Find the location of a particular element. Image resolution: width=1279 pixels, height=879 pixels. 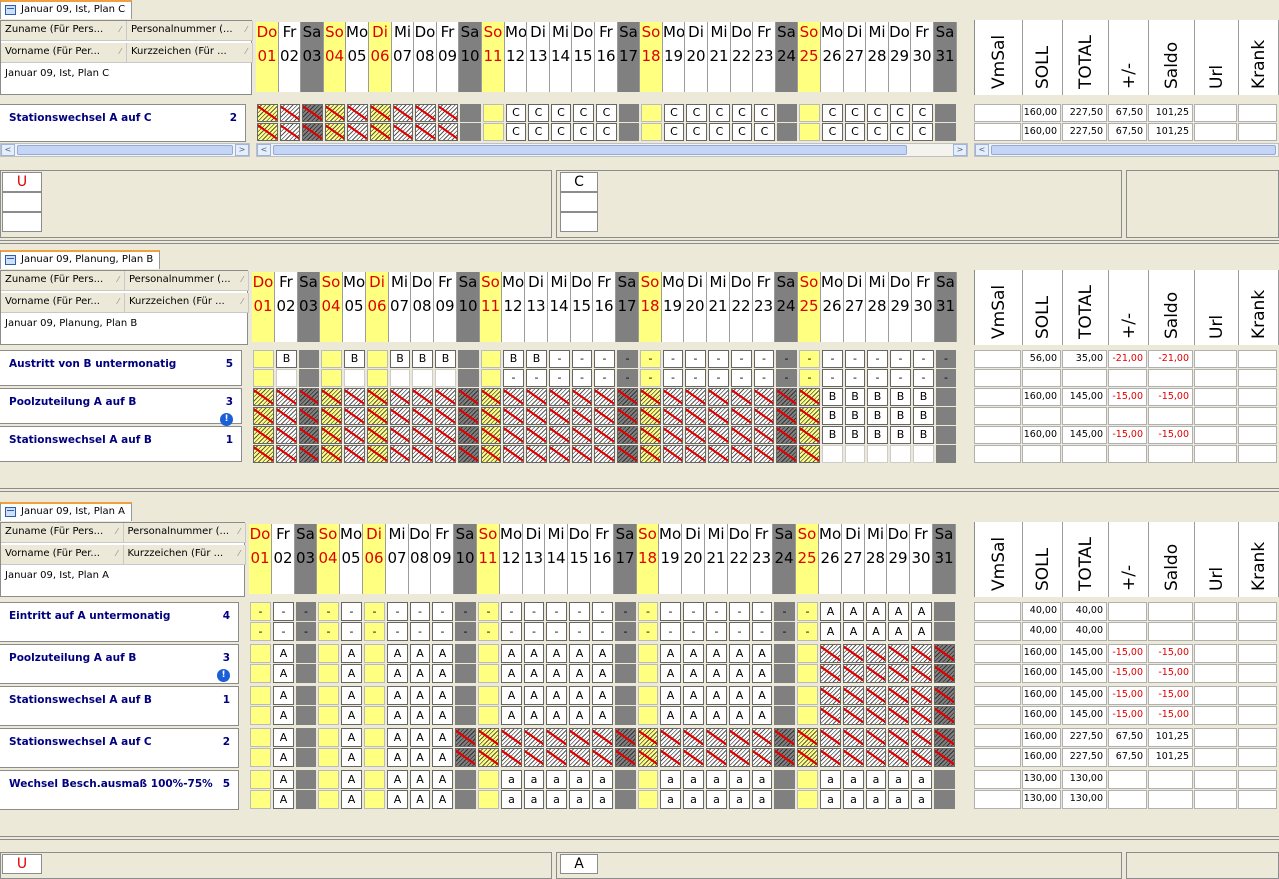

personnel-number-column-header: Personalnummer (... ⁄ is located at coordinates (184, 533).